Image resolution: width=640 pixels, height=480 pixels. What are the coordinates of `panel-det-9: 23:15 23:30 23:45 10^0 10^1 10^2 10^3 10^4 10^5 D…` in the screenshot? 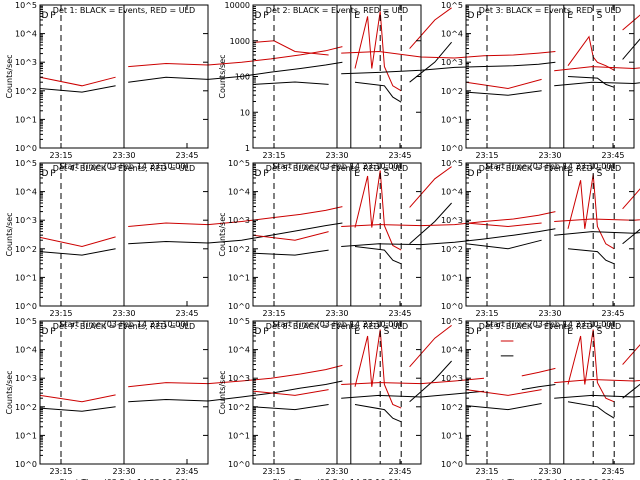 It's located at (540, 398).